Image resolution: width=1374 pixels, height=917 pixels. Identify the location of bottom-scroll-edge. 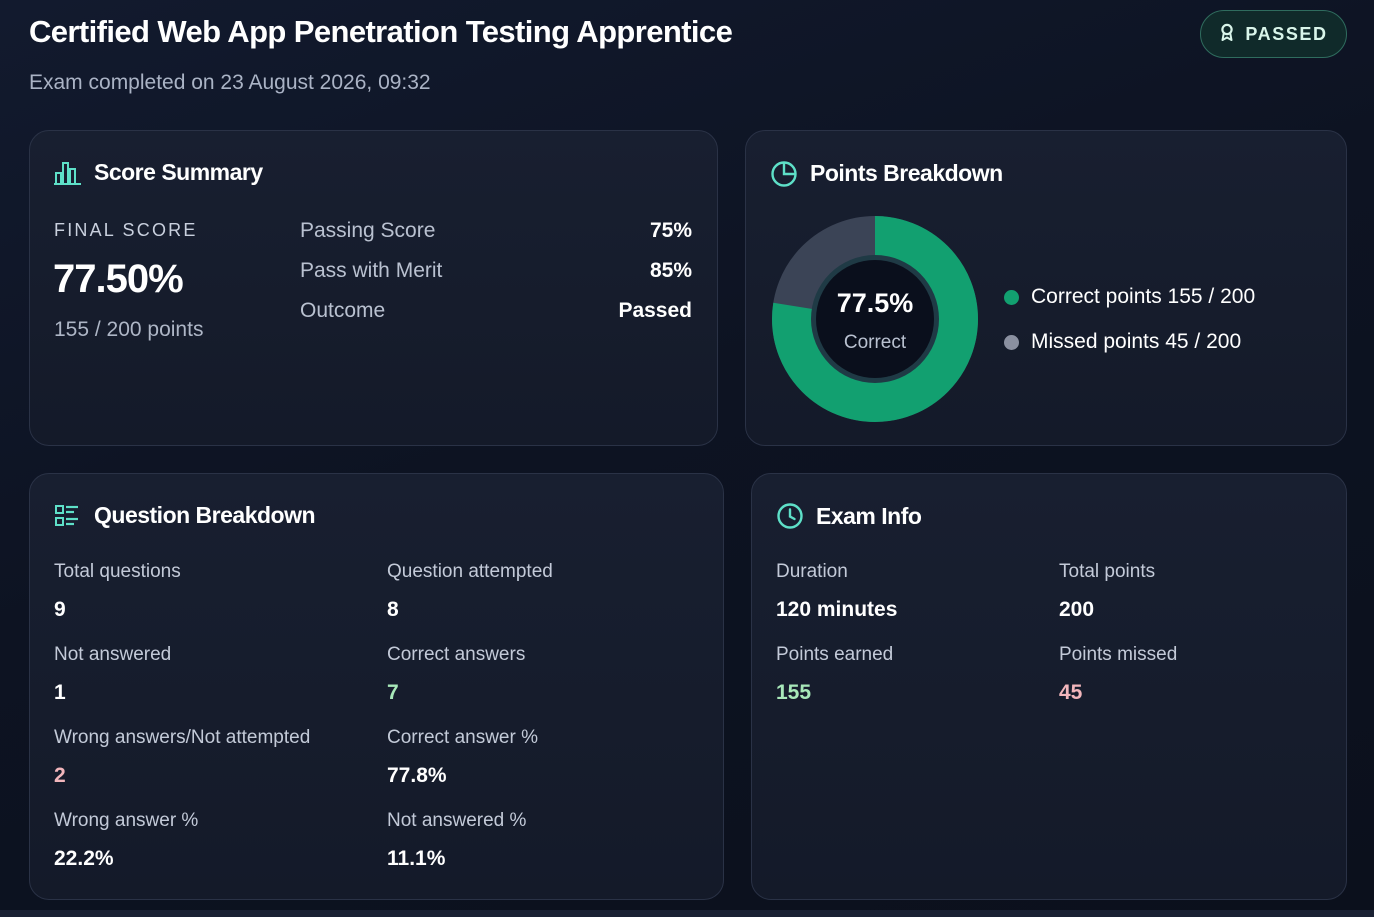
(687, 913).